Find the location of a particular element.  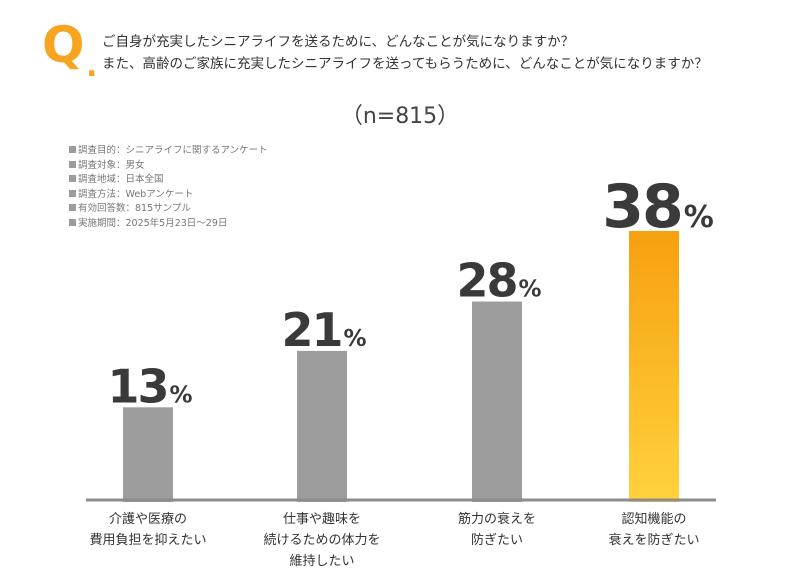

survey-note-text: 調査対象：男女 is located at coordinates (111, 165).